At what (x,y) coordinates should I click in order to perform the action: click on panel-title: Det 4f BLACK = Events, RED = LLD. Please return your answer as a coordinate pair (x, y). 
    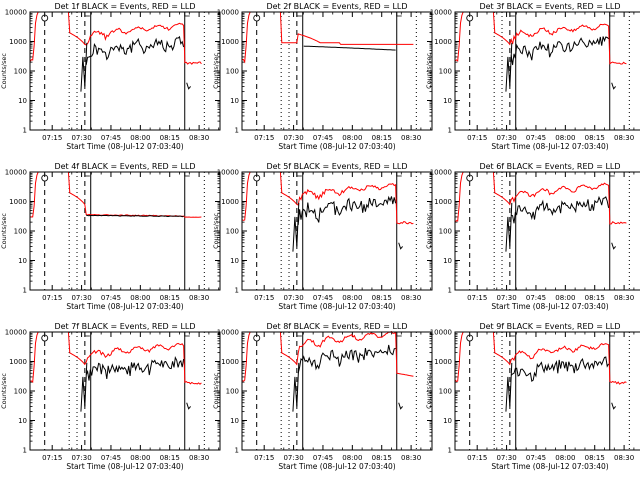
    Looking at the image, I should click on (124, 166).